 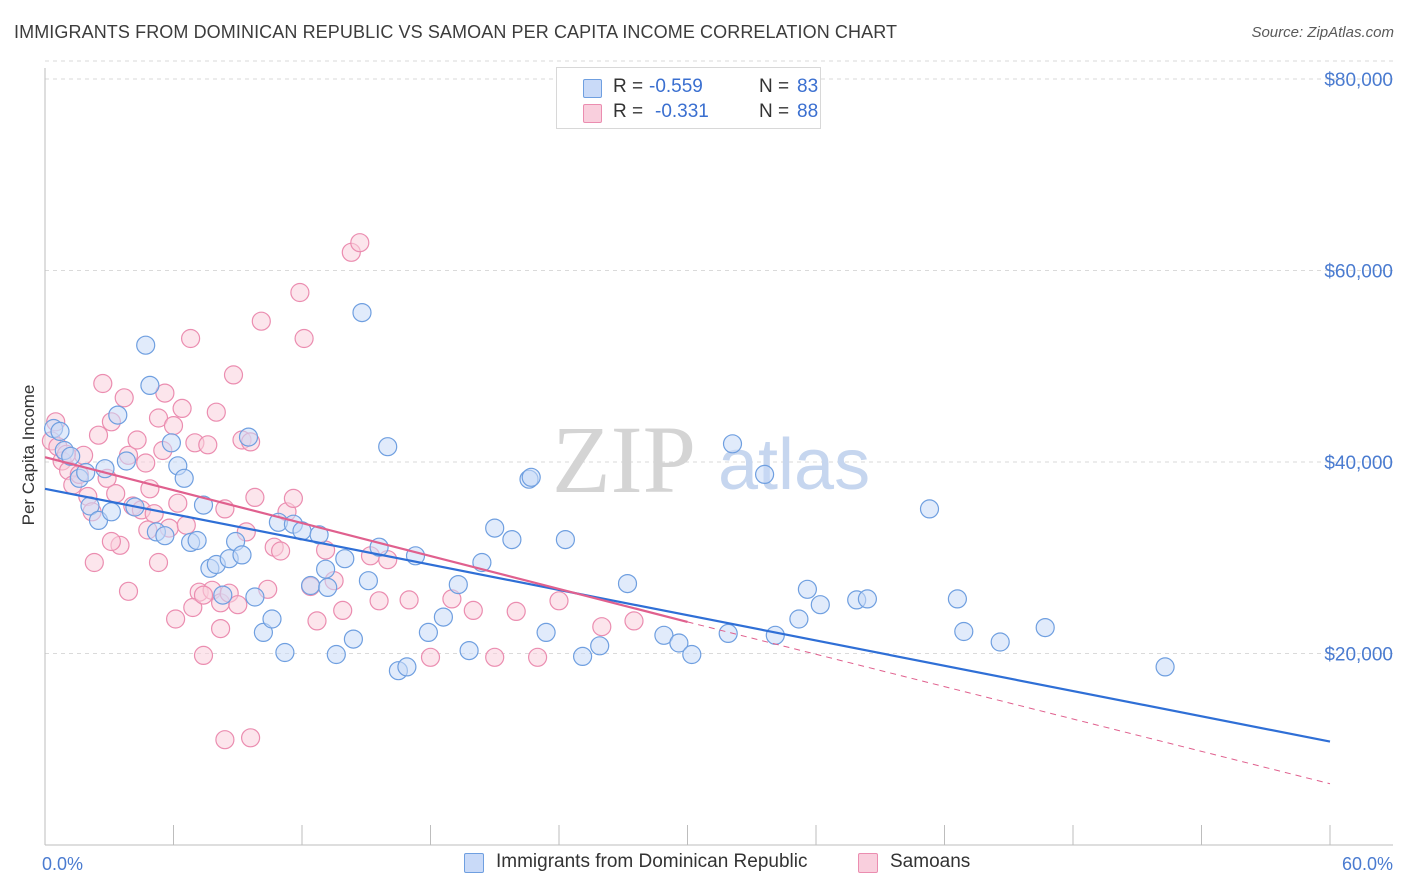 What do you see at coordinates (474, 863) in the screenshot?
I see `bottom-legend-swatch-blue` at bounding box center [474, 863].